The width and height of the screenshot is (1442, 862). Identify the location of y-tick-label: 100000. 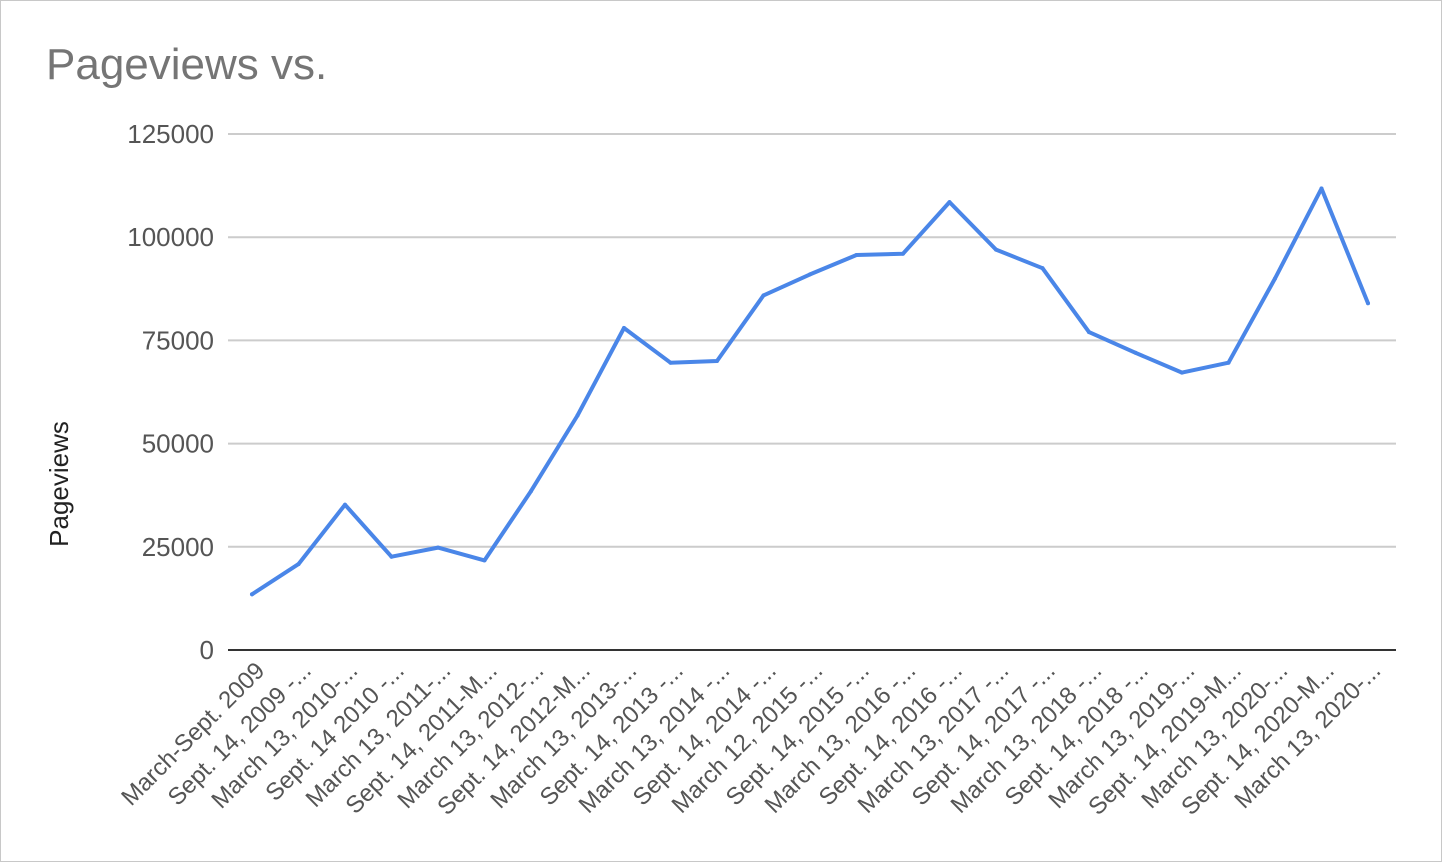
(170, 237).